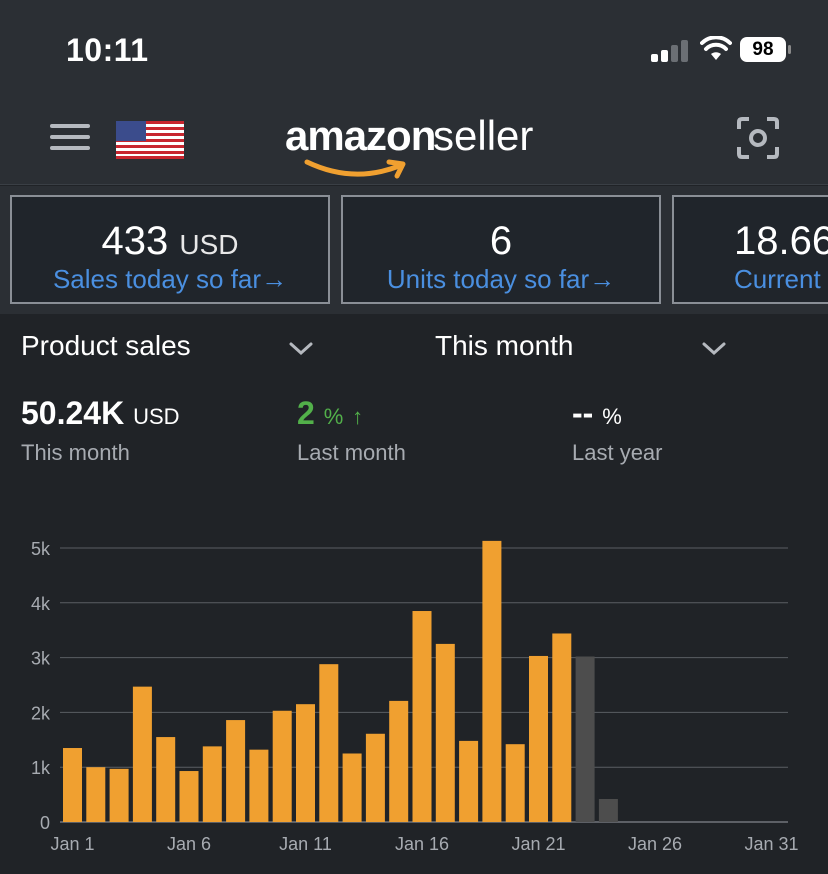 The width and height of the screenshot is (828, 874). I want to click on x-tick-label: Jan 1, so click(72, 844).